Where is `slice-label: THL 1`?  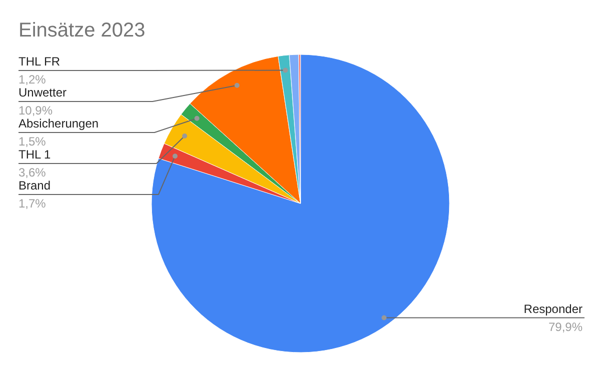
slice-label: THL 1 is located at coordinates (35, 155).